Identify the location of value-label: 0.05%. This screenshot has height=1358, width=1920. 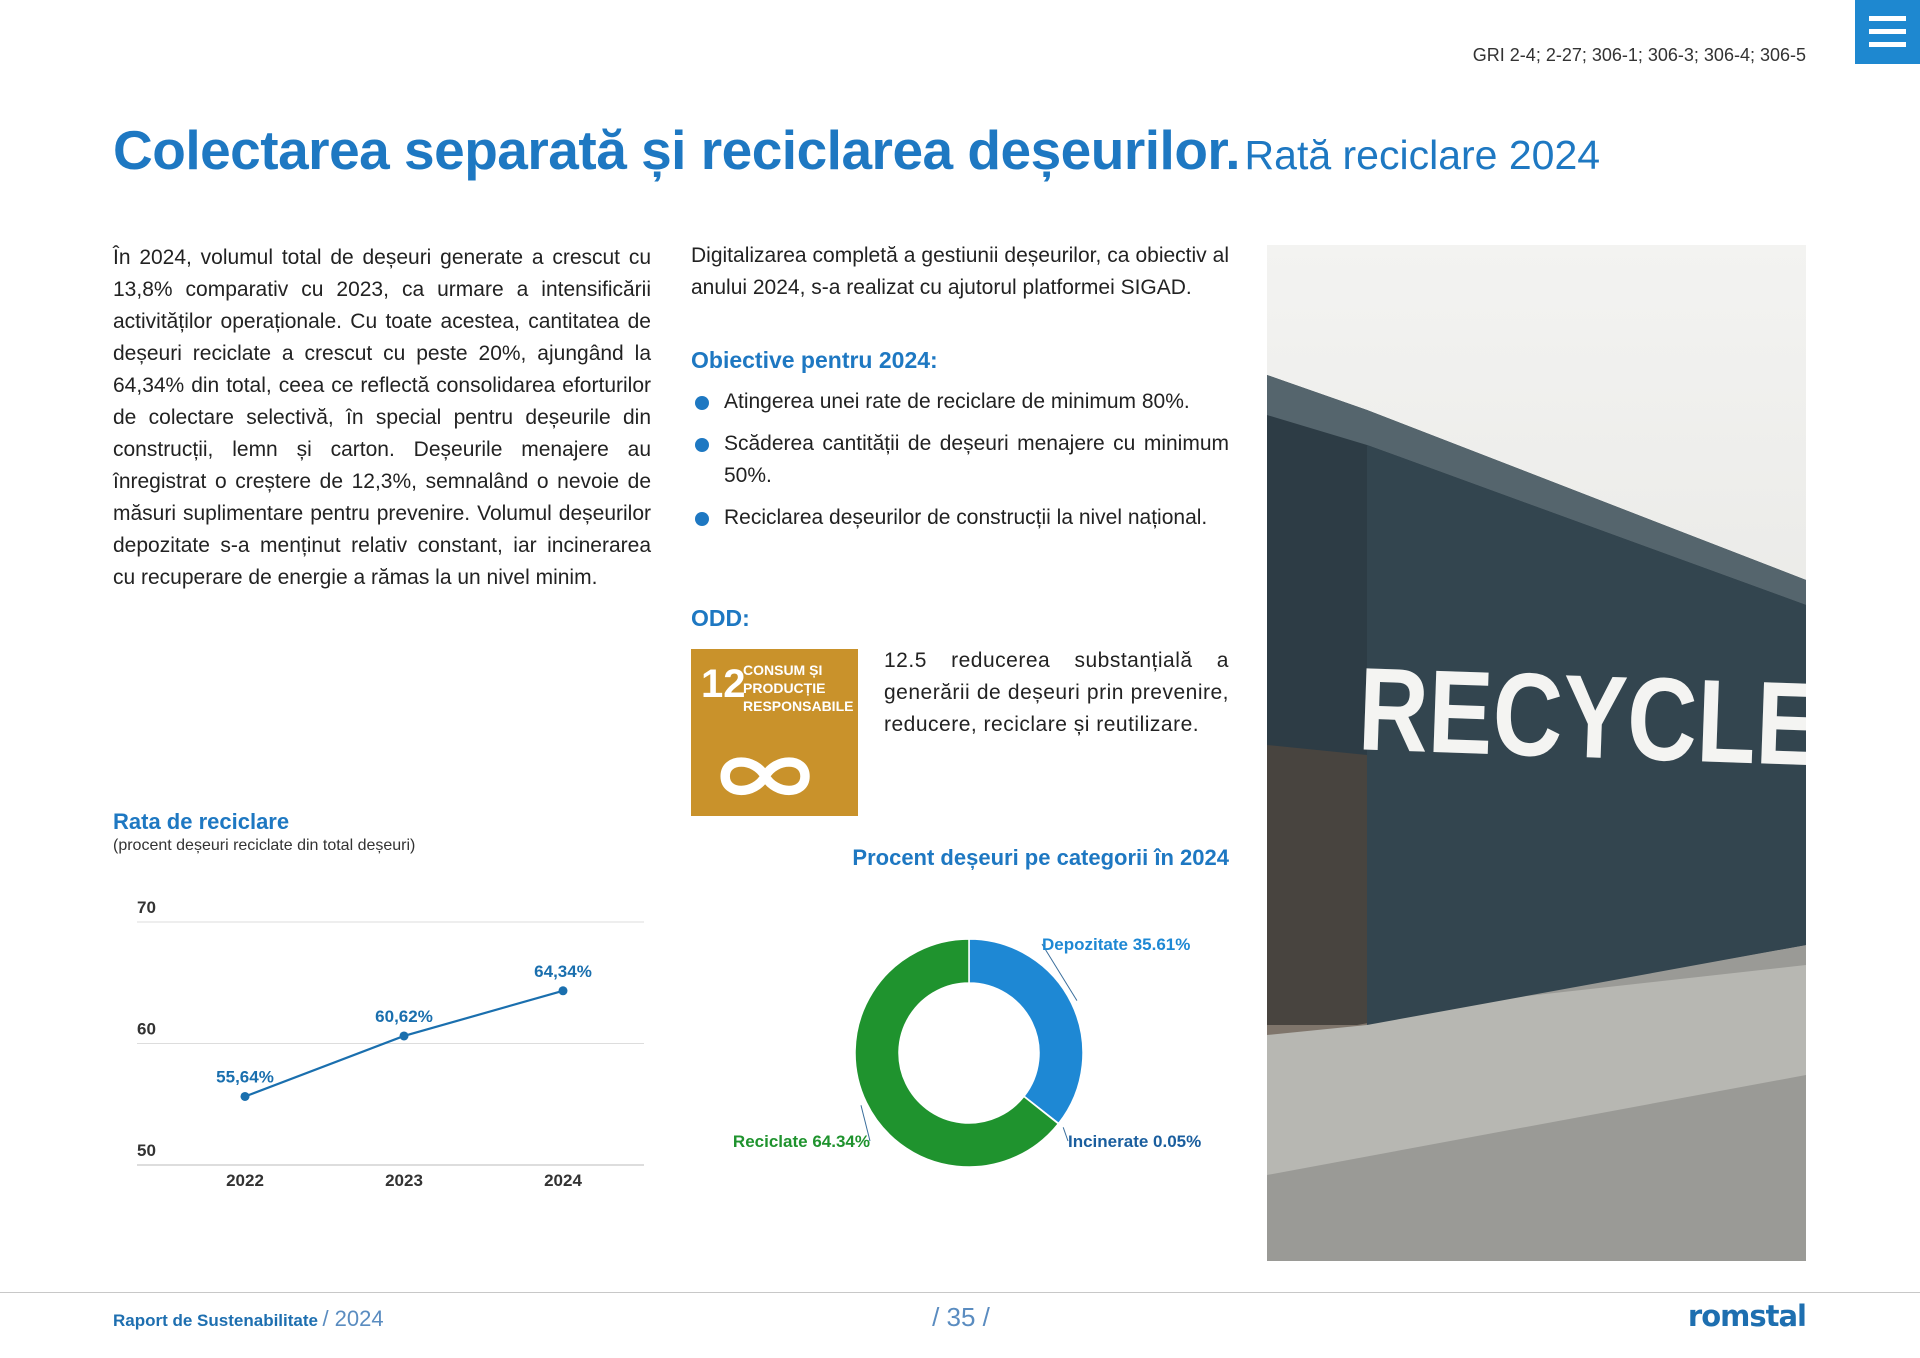
(1177, 1141).